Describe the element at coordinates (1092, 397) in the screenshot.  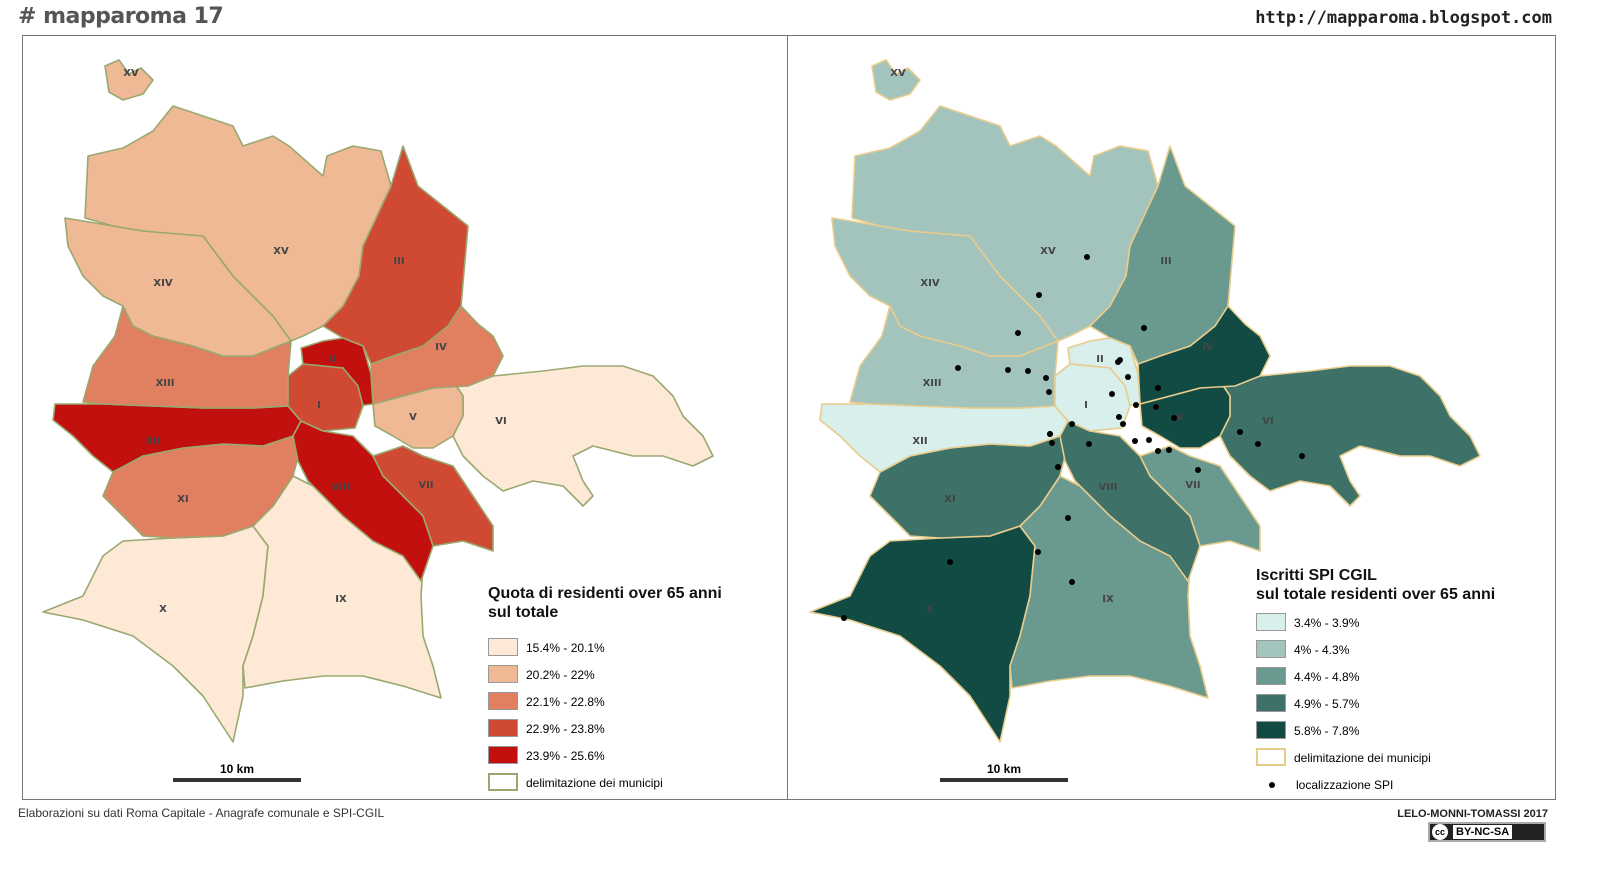
I see `municipio-i` at that location.